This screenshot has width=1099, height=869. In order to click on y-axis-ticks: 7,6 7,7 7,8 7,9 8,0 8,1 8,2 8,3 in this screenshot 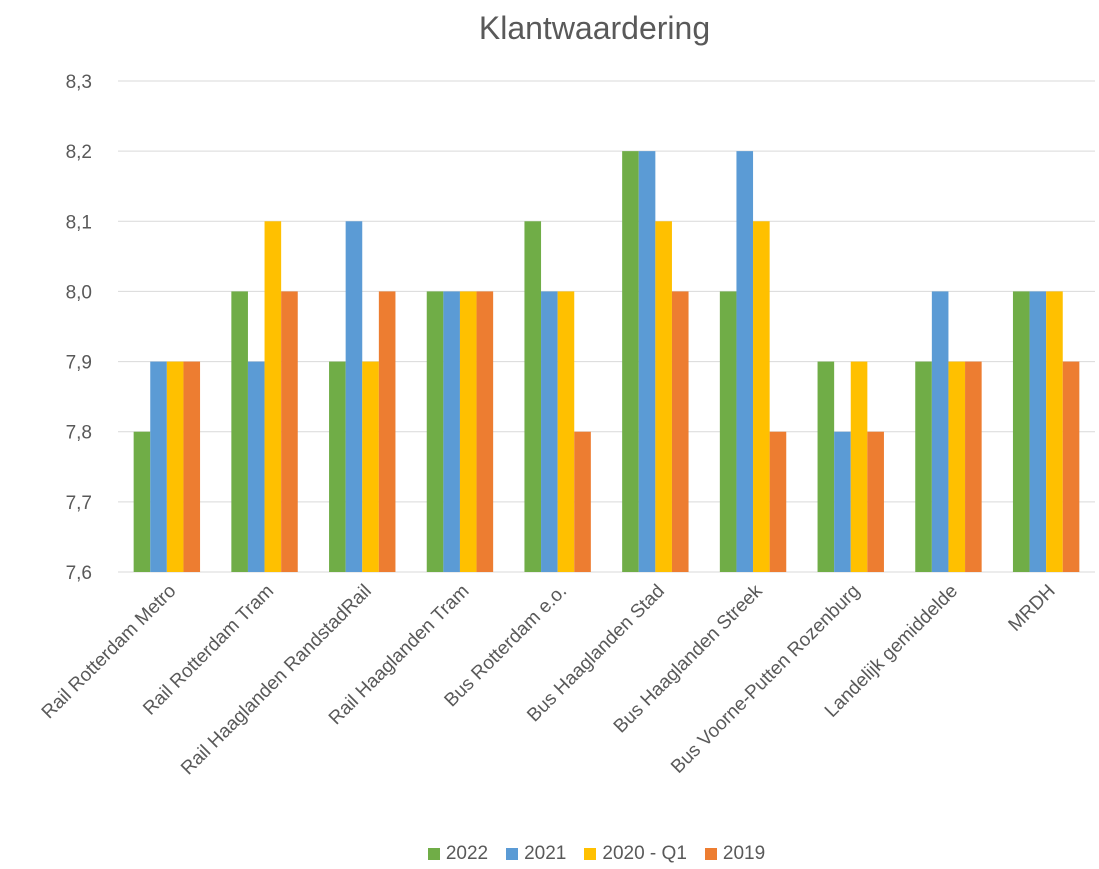, I will do `click(79, 328)`.